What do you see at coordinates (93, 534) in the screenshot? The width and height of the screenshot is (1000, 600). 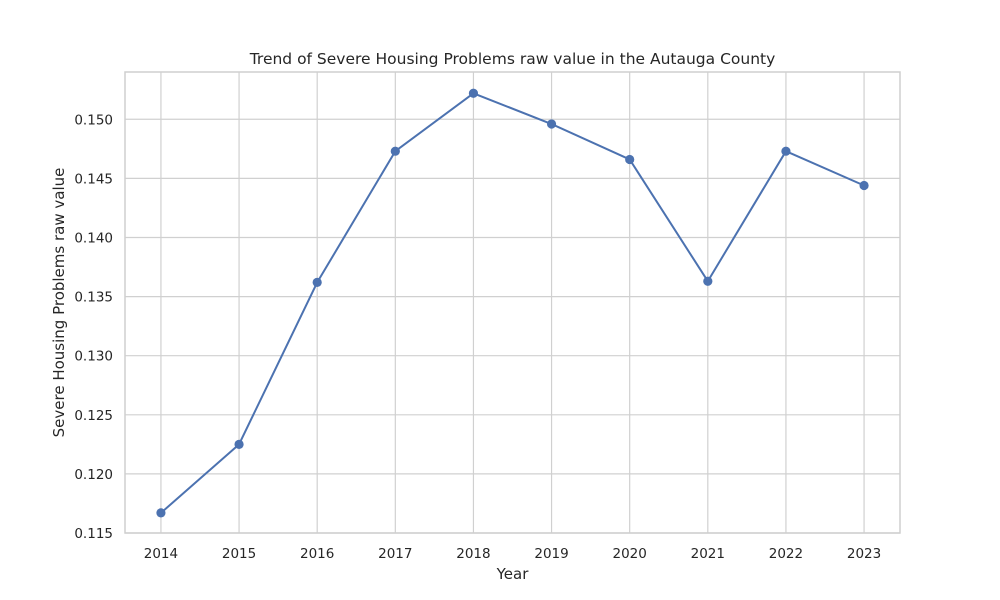 I see `y-tick-label: 0.115` at bounding box center [93, 534].